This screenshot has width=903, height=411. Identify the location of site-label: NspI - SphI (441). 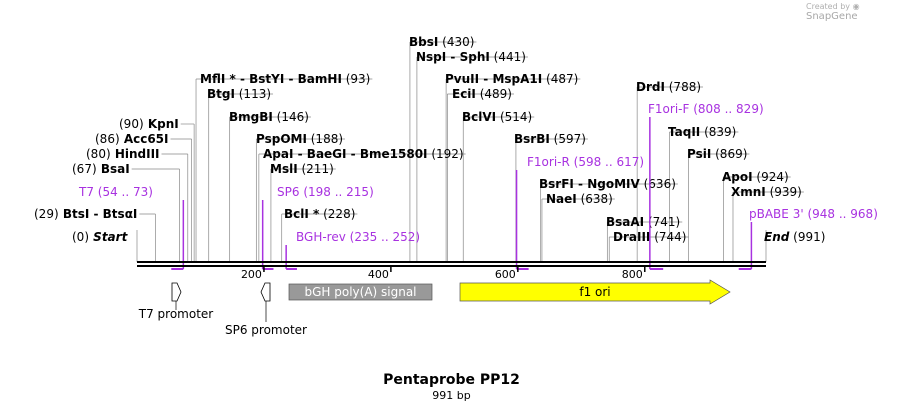
(471, 57).